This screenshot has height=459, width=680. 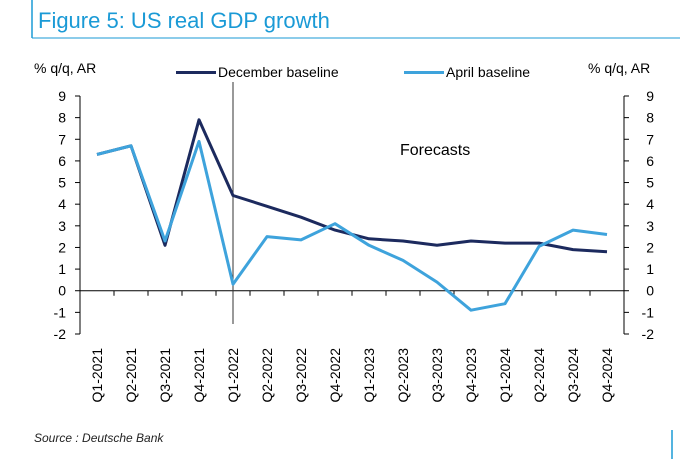 What do you see at coordinates (650, 291) in the screenshot?
I see `y-tick-label-right: 0` at bounding box center [650, 291].